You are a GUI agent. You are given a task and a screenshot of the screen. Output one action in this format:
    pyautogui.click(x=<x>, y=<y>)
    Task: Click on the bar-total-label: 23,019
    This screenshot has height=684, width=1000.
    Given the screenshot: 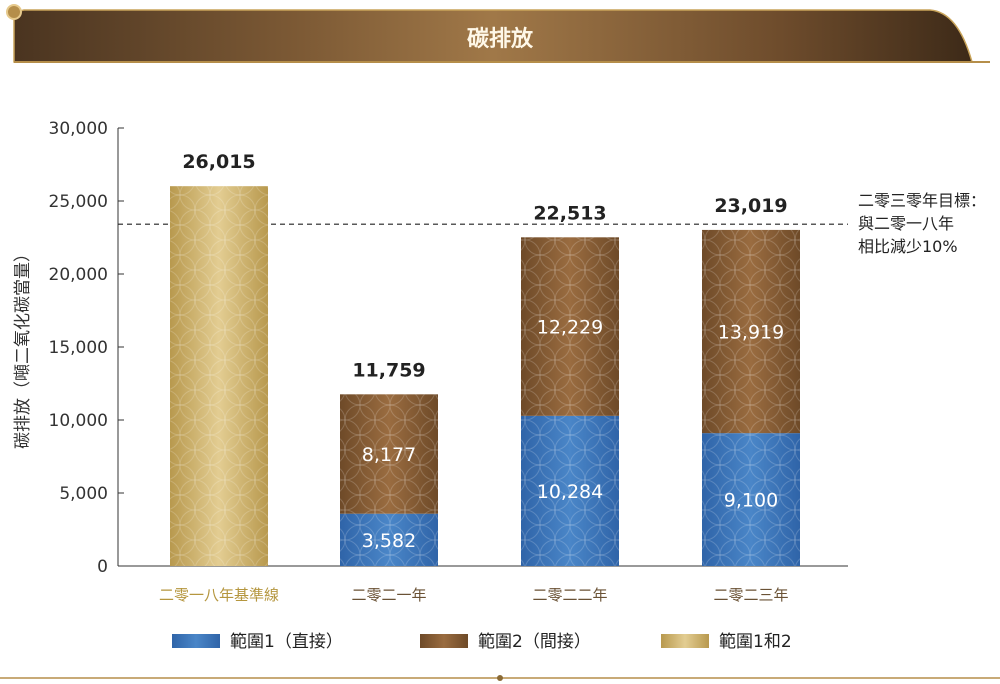 What is the action you would take?
    pyautogui.click(x=750, y=206)
    